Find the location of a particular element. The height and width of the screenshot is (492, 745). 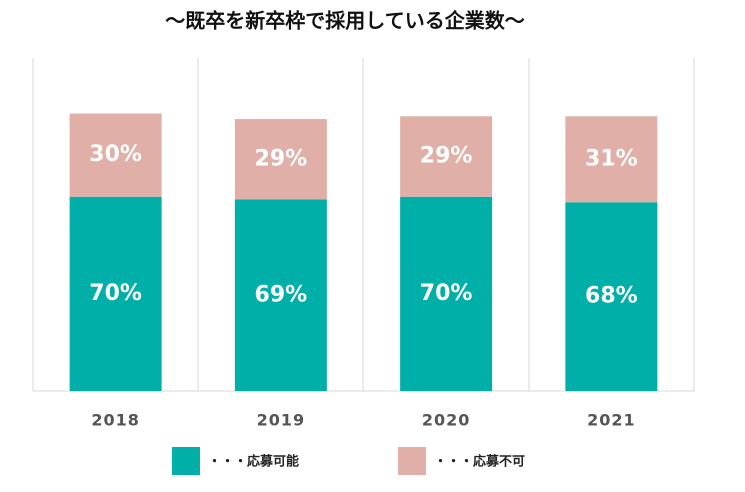

value-label: 69% is located at coordinates (281, 294).